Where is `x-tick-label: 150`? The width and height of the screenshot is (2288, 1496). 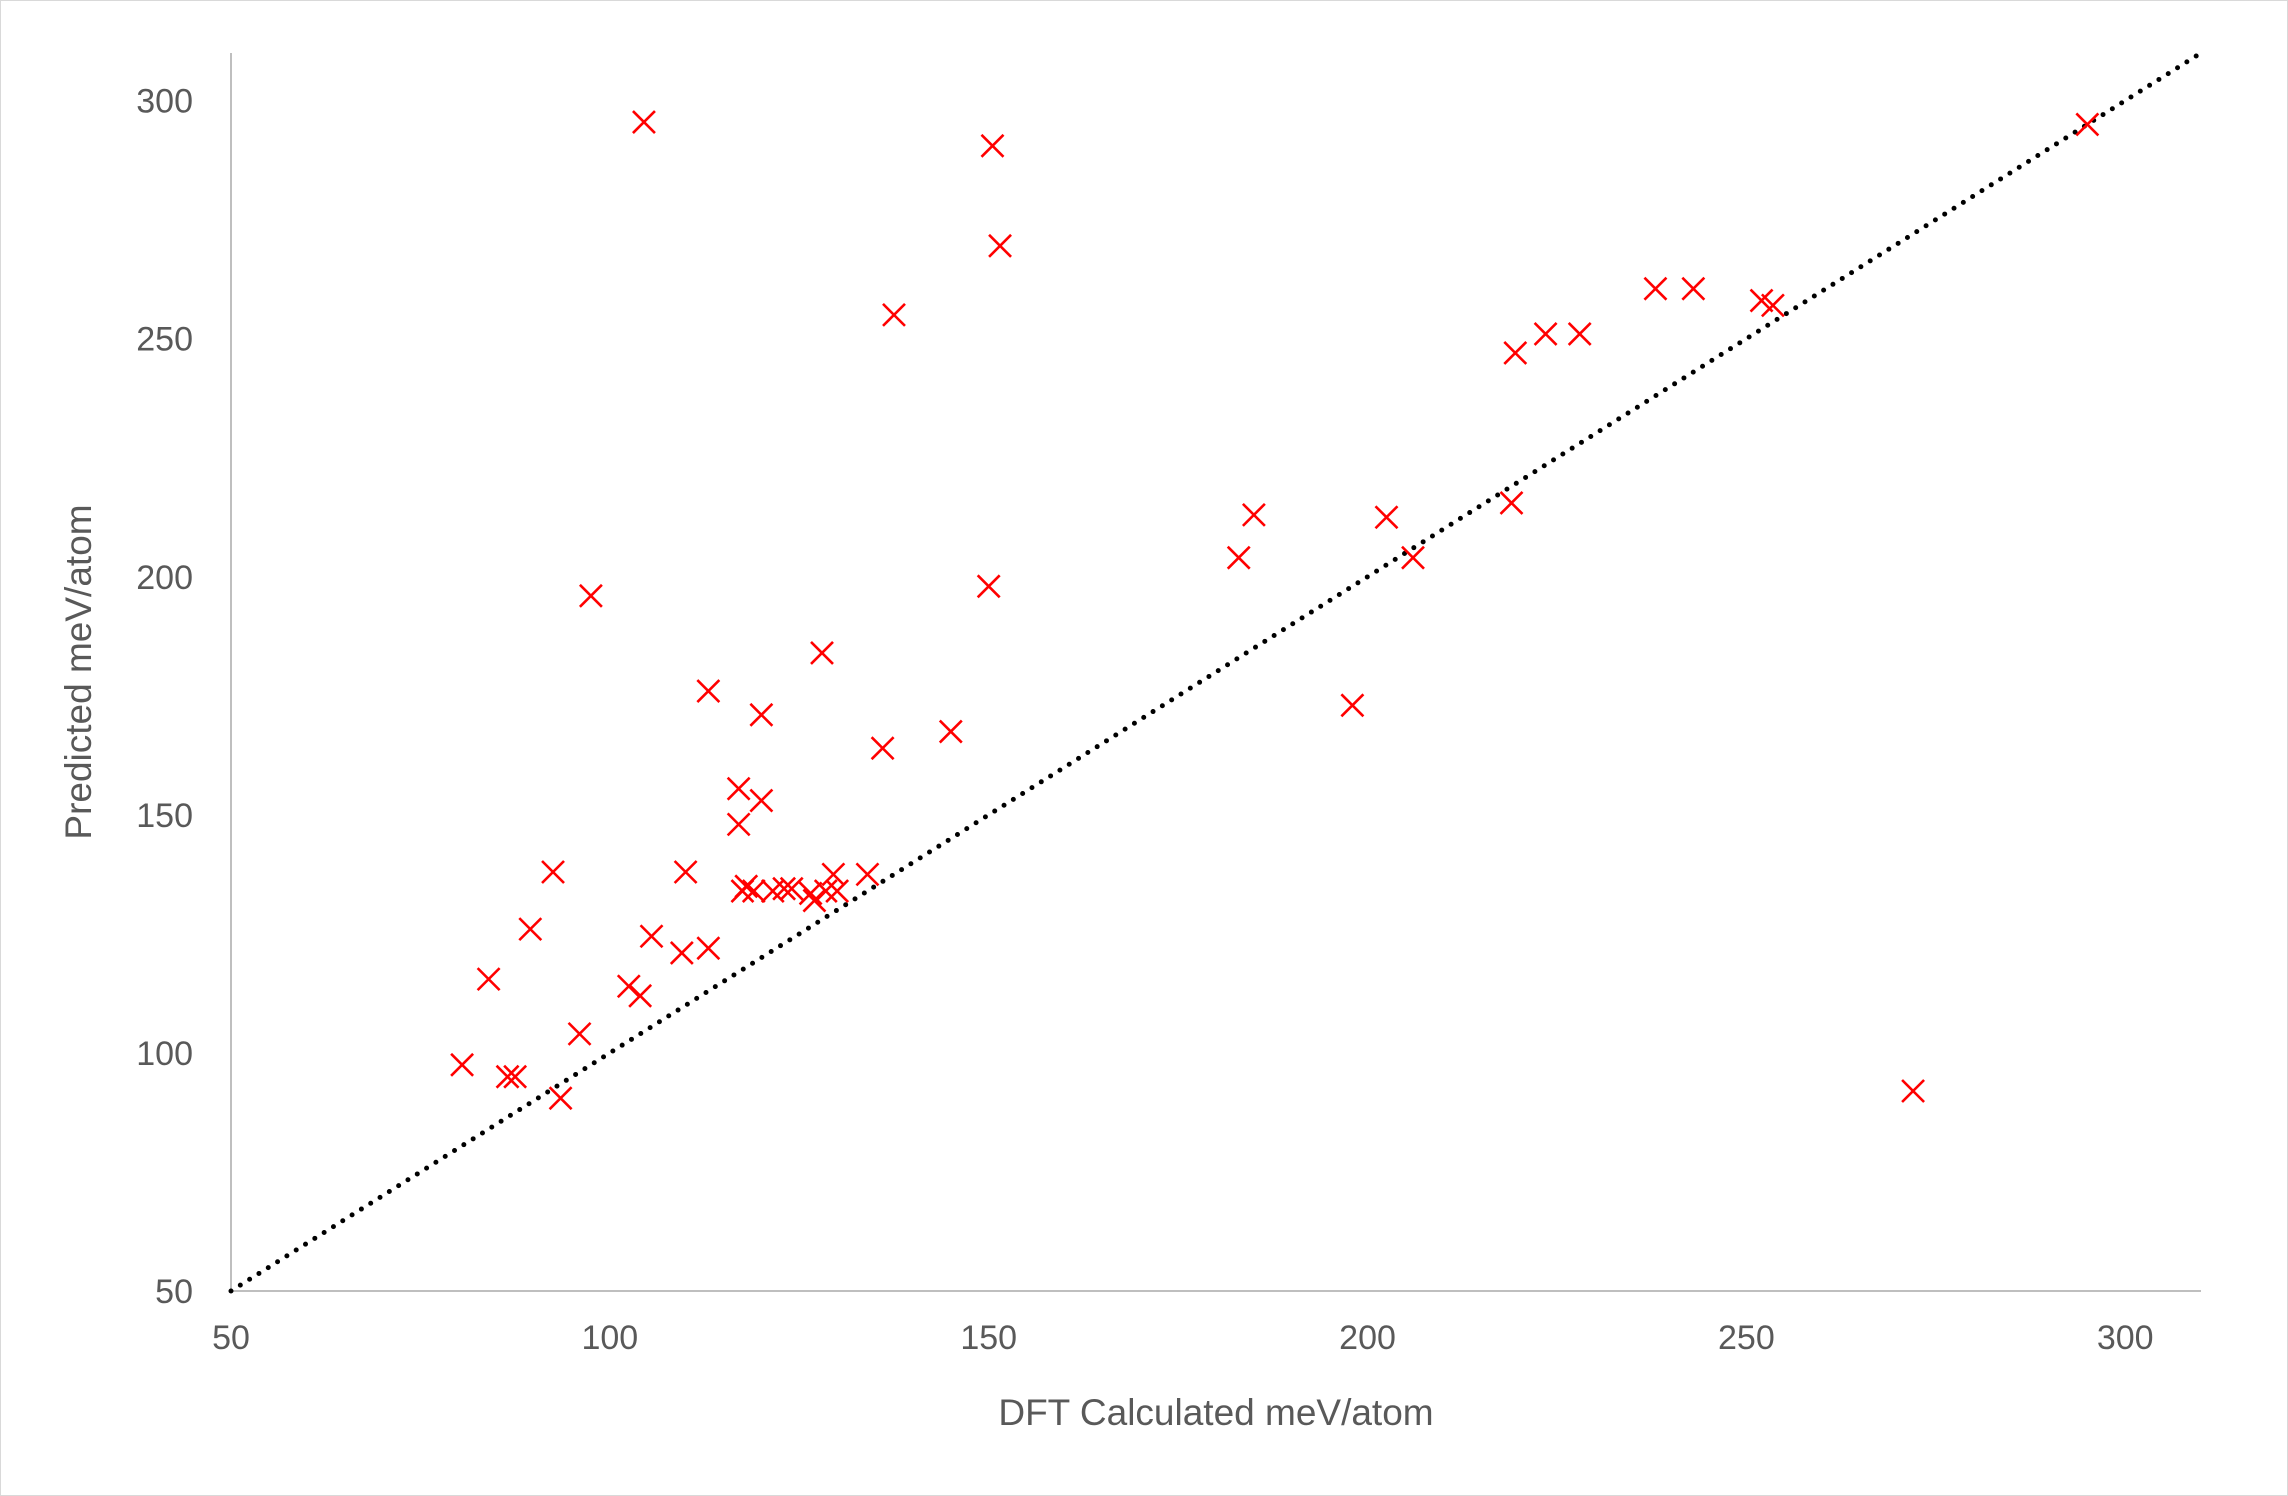 x-tick-label: 150 is located at coordinates (988, 1338).